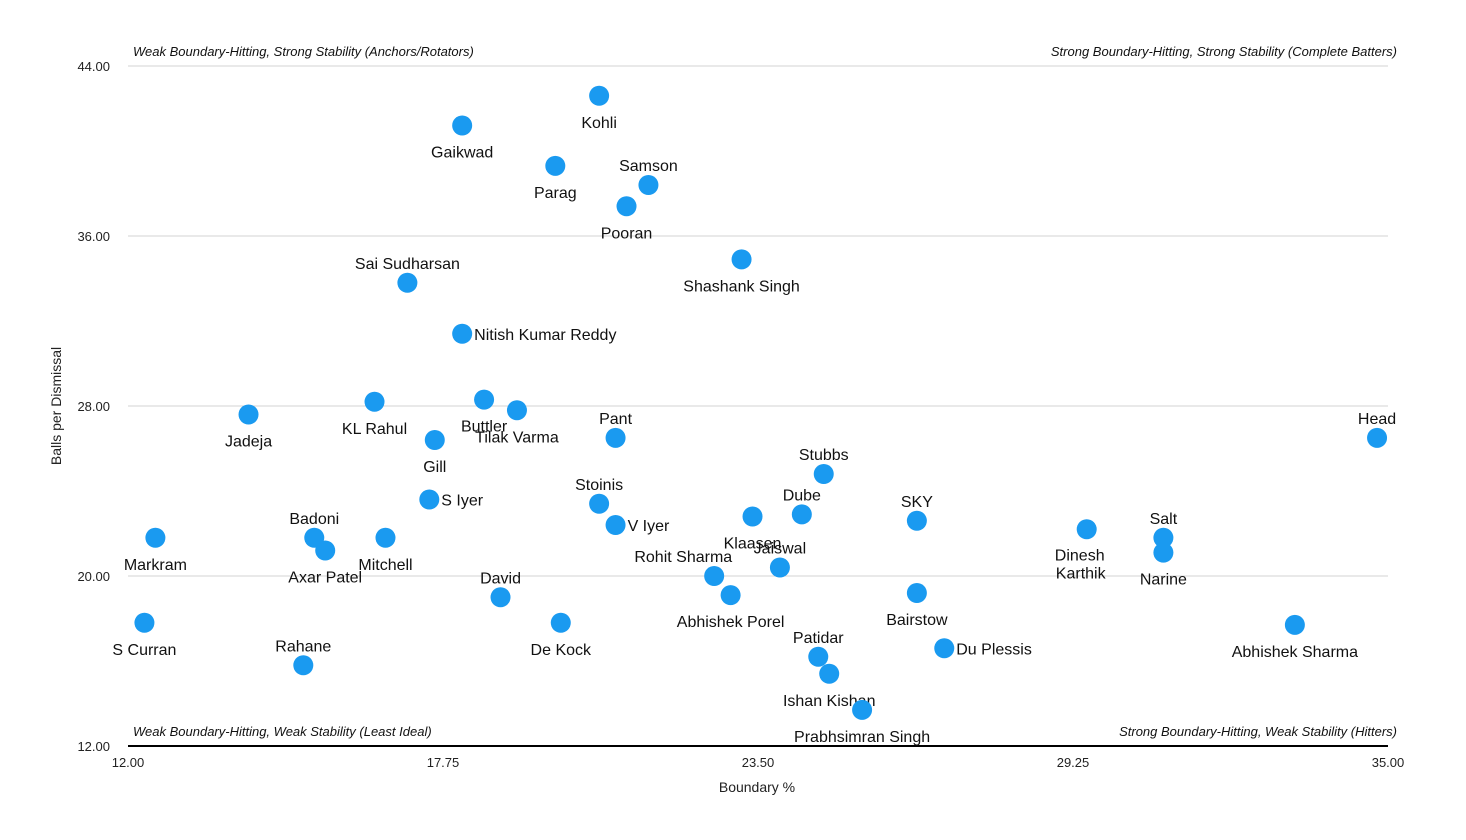 The width and height of the screenshot is (1466, 840). I want to click on data-point-label: Stoinis, so click(599, 485).